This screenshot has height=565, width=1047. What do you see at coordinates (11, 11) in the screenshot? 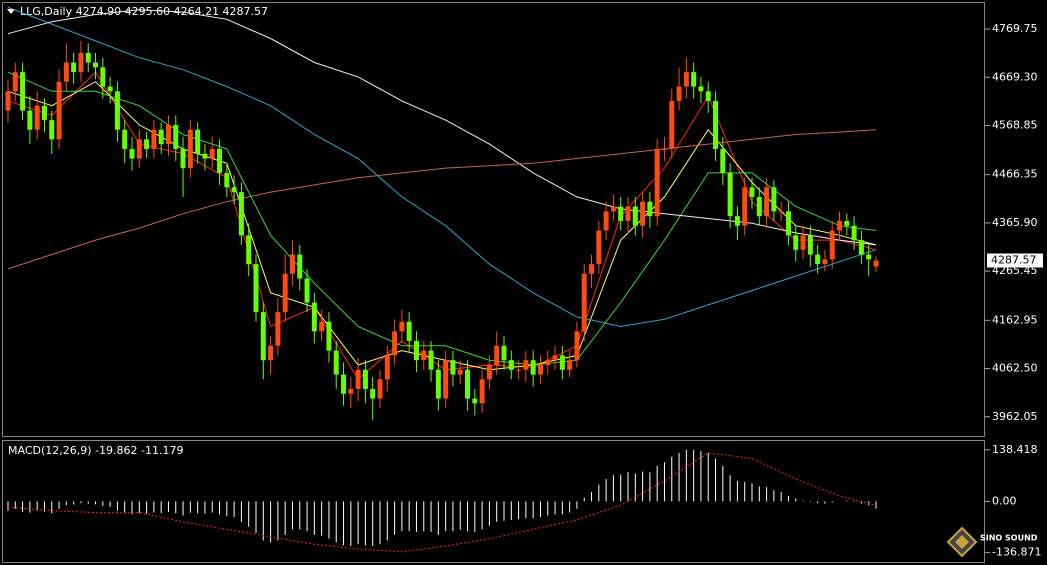
I see `menu-arrow` at bounding box center [11, 11].